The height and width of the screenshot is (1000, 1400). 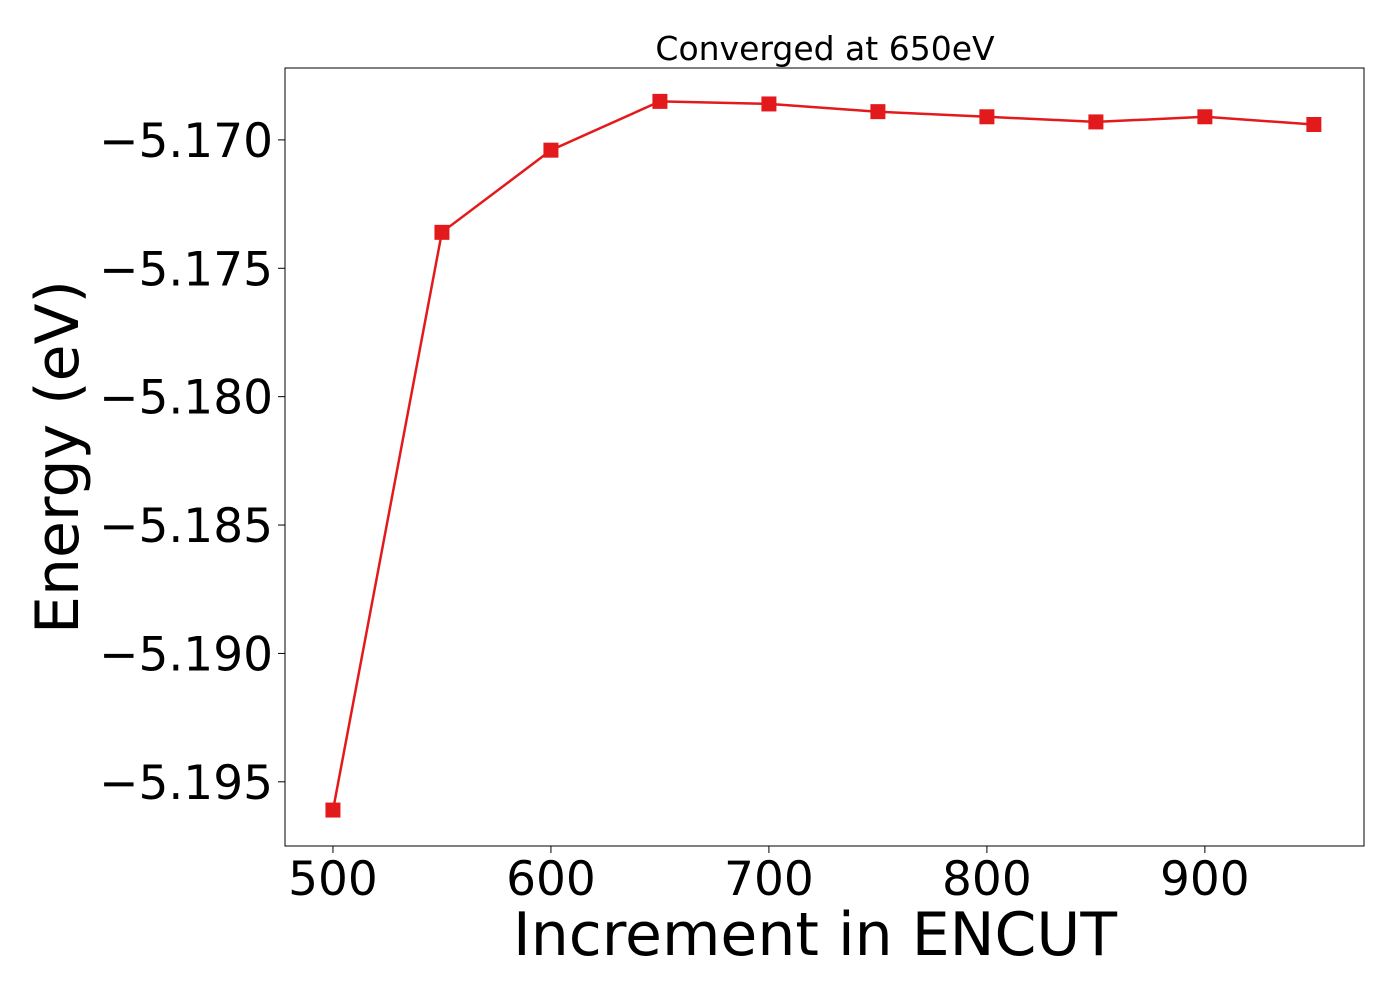 What do you see at coordinates (769, 879) in the screenshot?
I see `x-tick-label: 700` at bounding box center [769, 879].